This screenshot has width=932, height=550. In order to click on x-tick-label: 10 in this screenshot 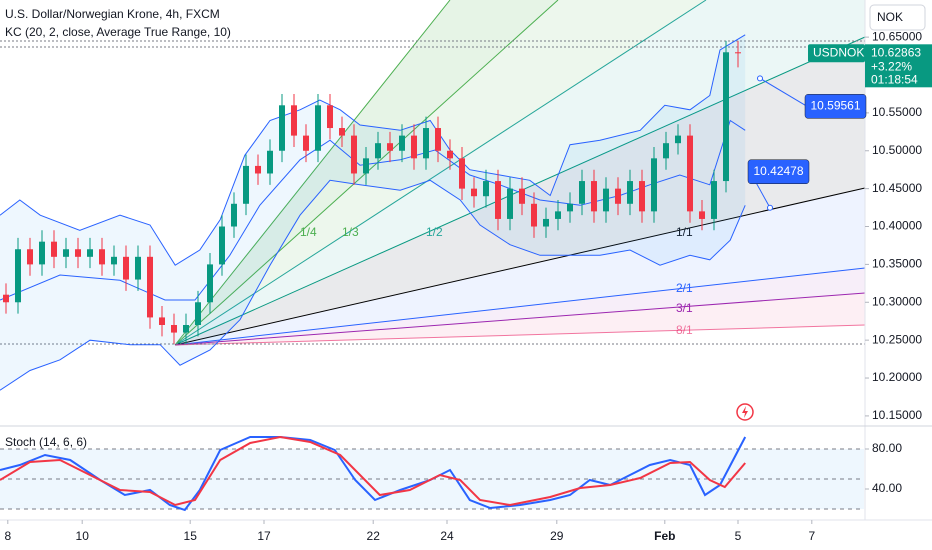, I will do `click(83, 536)`.